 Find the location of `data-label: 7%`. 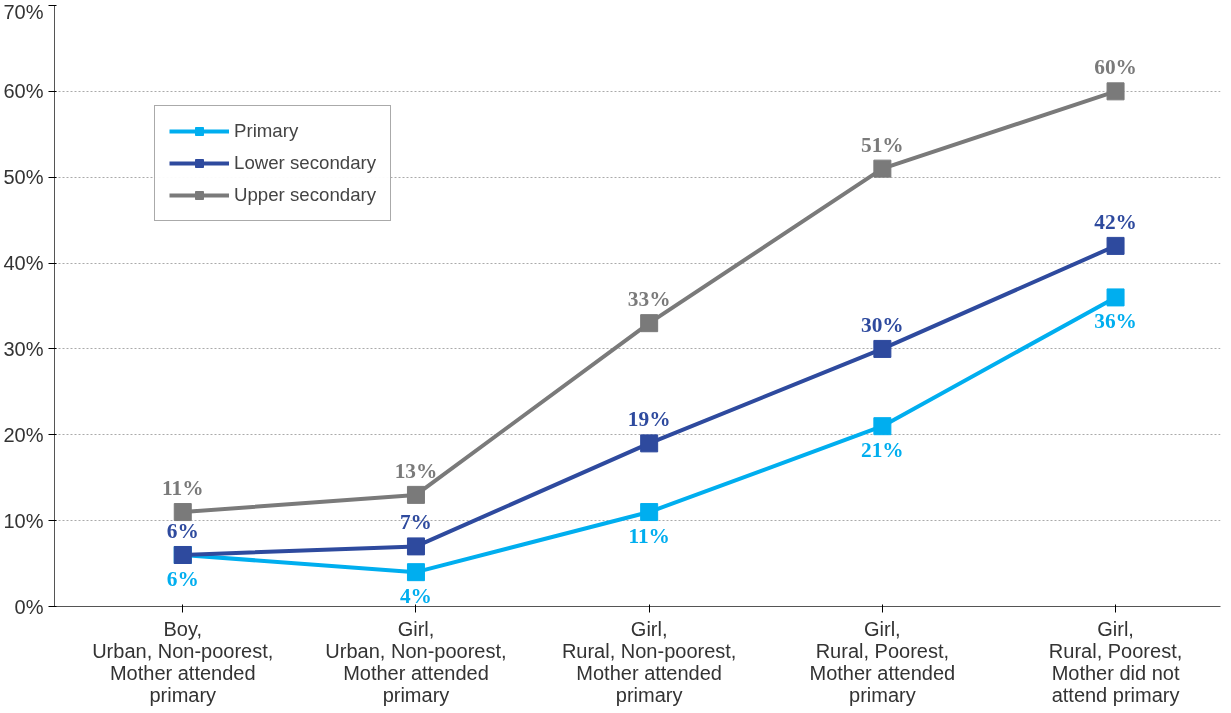

data-label: 7% is located at coordinates (415, 522).